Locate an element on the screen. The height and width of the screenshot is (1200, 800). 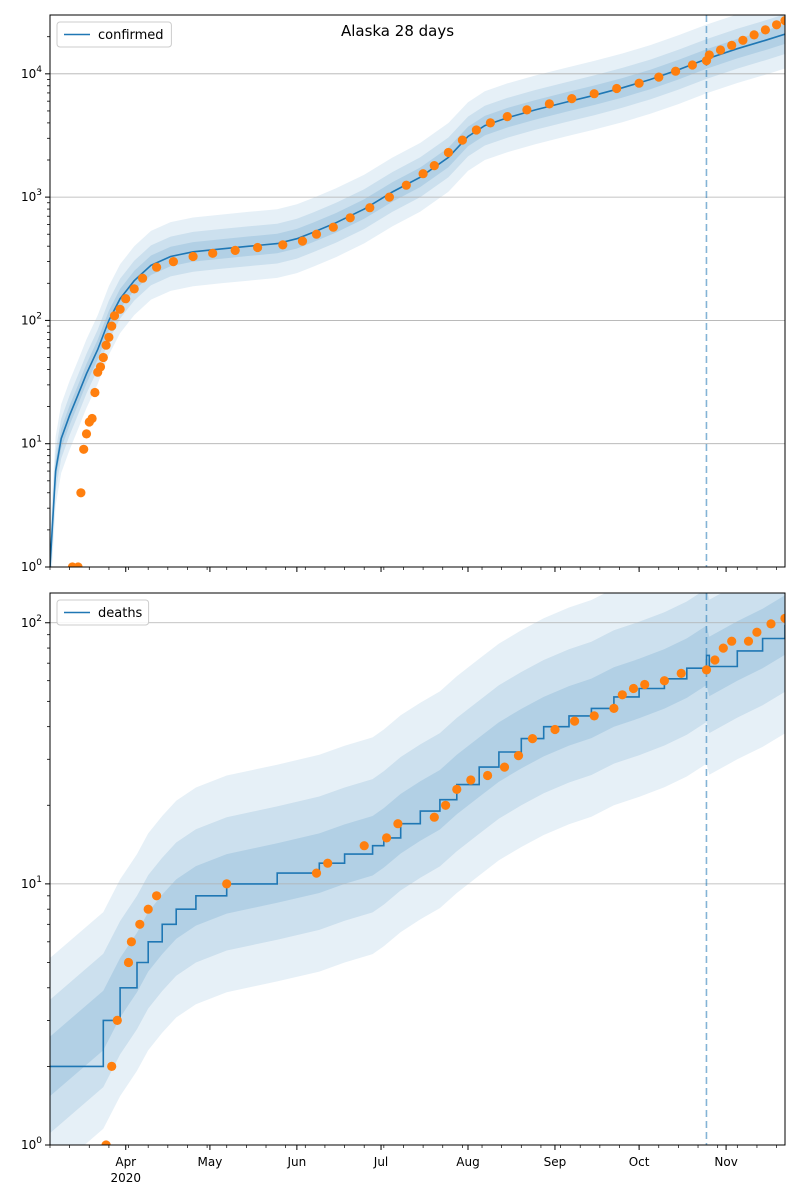
x-tick-label: Sep is located at coordinates (555, 1162).